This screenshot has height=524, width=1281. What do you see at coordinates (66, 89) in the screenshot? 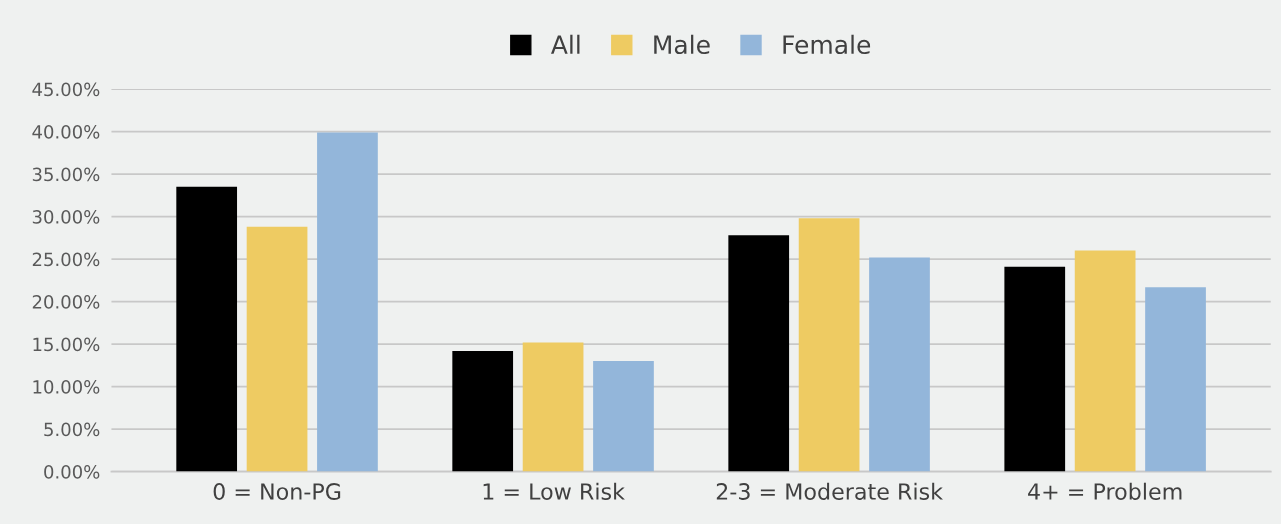
I see `y-tick-label: 45.00%` at bounding box center [66, 89].